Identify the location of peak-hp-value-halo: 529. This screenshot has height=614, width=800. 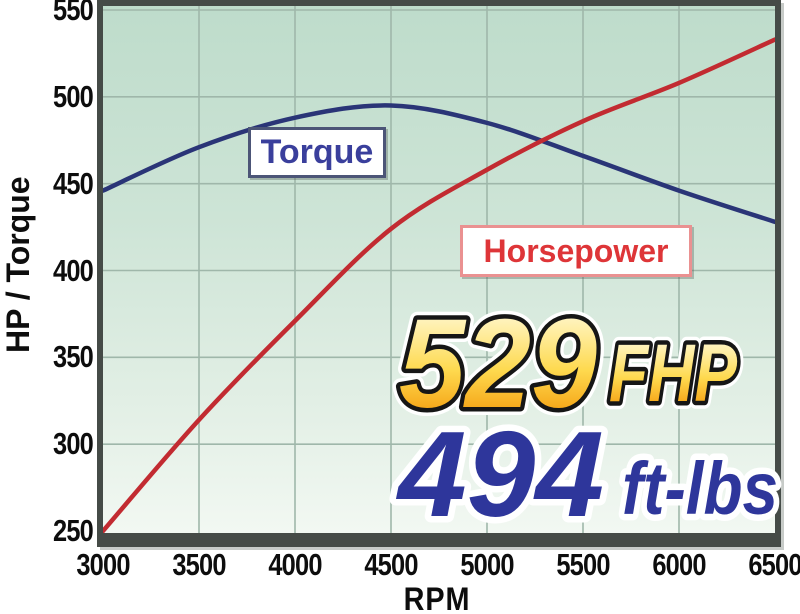
(498, 363).